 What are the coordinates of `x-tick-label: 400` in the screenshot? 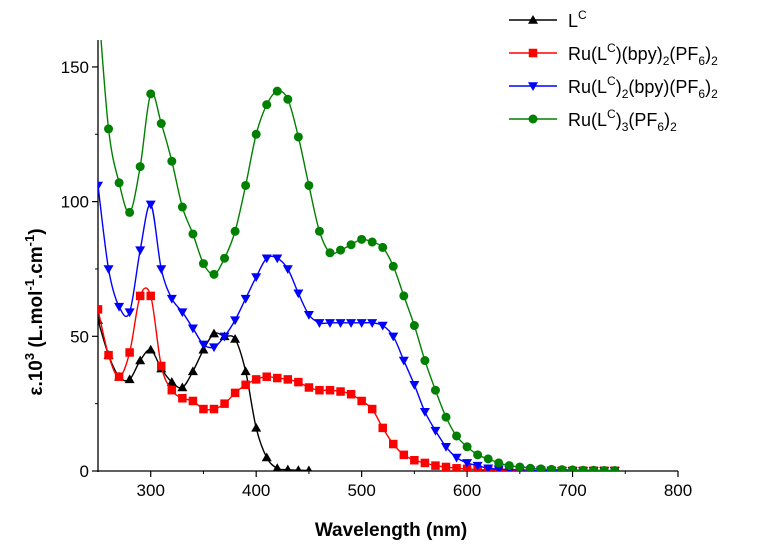 It's located at (256, 490).